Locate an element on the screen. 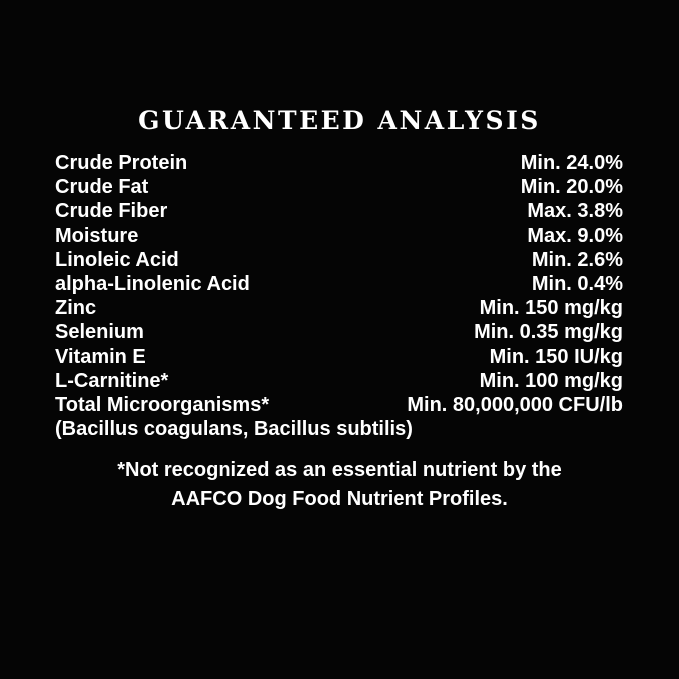  page-title: GUARANTEED ANALYSIS is located at coordinates (339, 120).